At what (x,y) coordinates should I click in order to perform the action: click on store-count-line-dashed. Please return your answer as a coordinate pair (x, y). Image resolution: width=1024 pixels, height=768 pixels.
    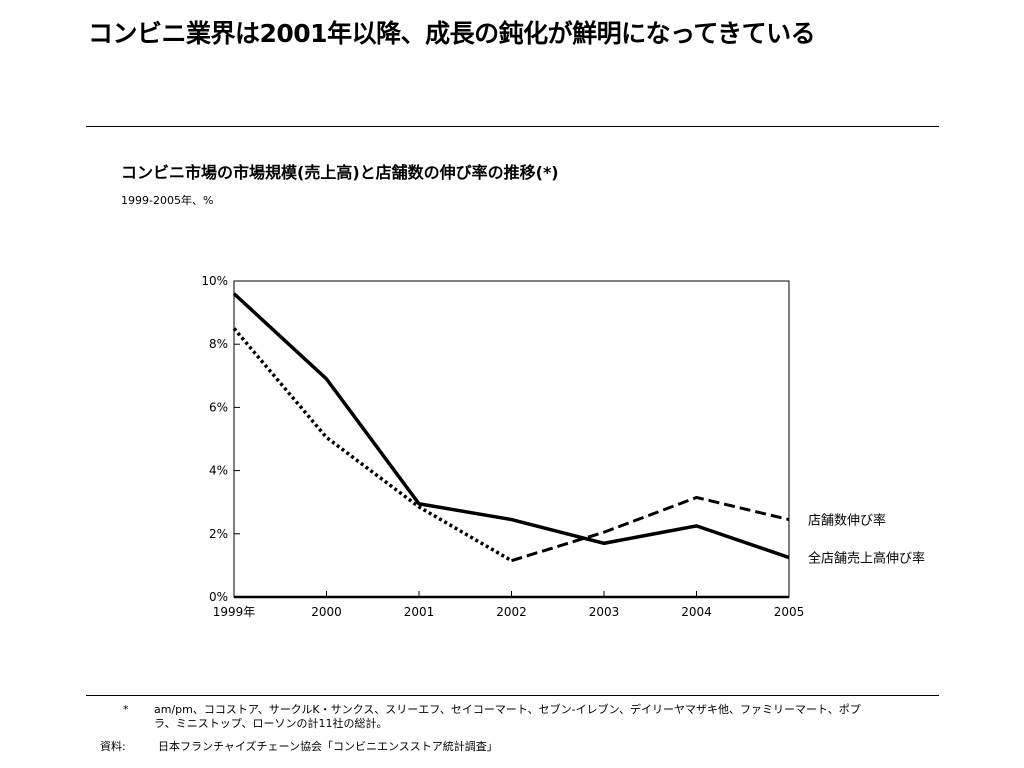
    Looking at the image, I should click on (650, 529).